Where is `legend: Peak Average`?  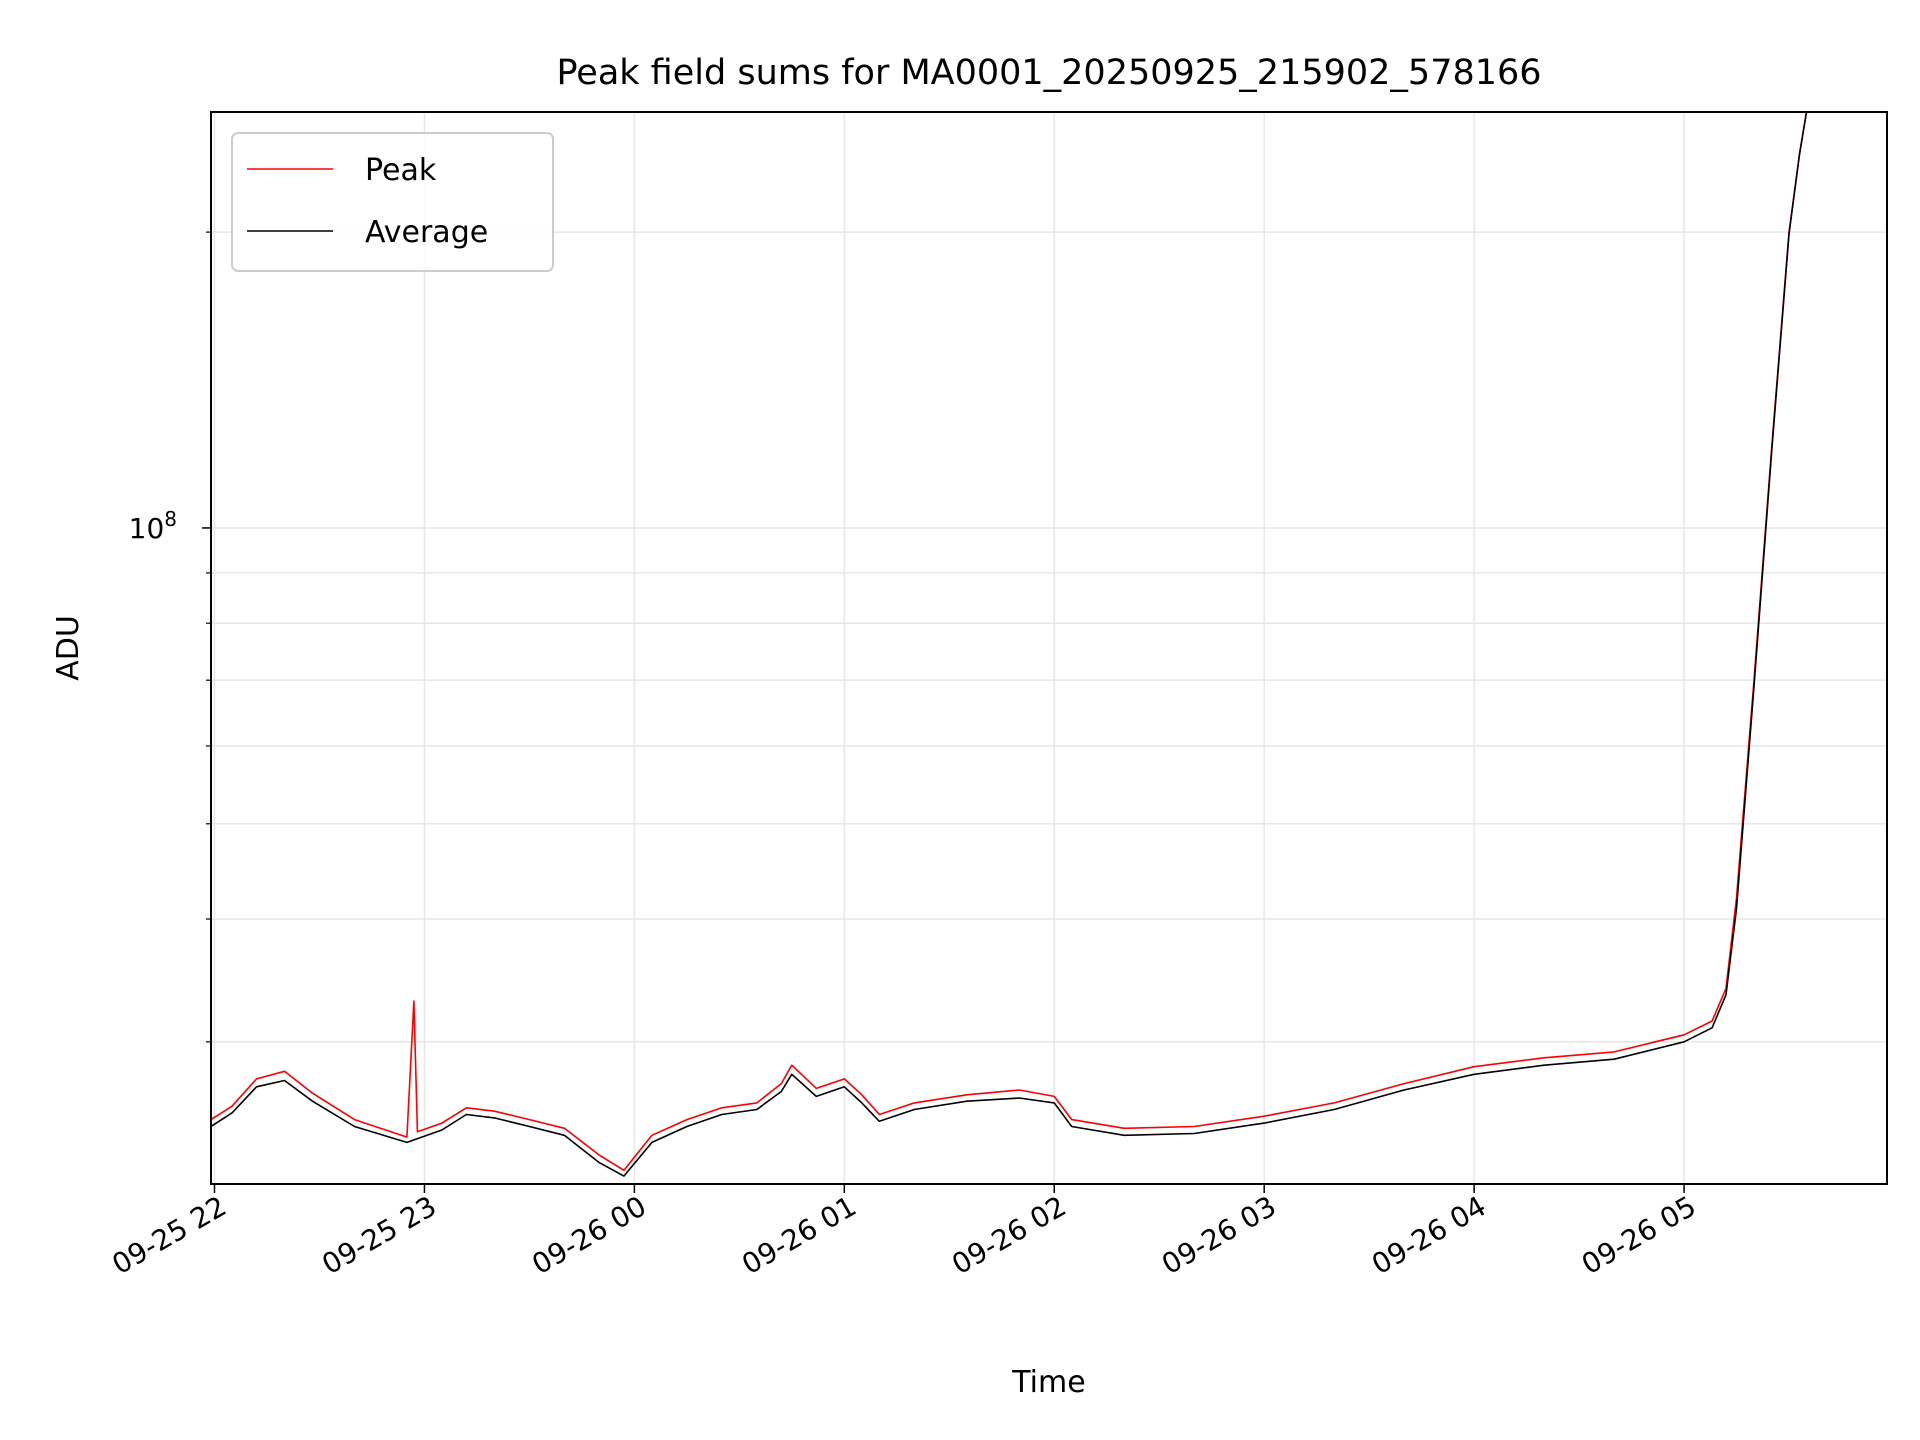 legend: Peak Average is located at coordinates (392, 202).